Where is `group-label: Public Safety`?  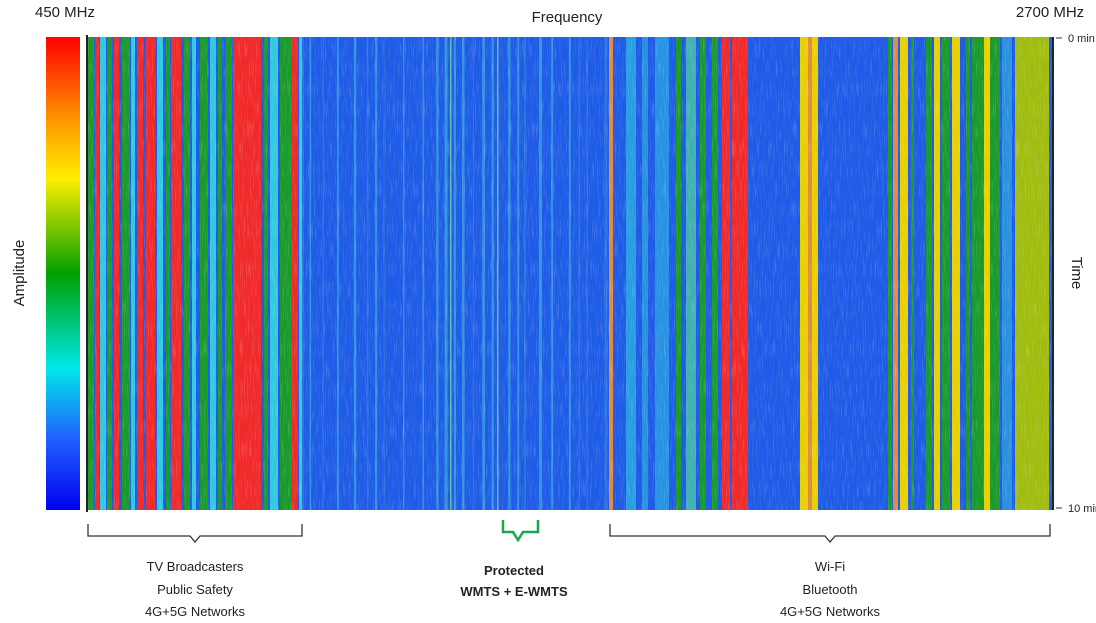 group-label: Public Safety is located at coordinates (195, 589).